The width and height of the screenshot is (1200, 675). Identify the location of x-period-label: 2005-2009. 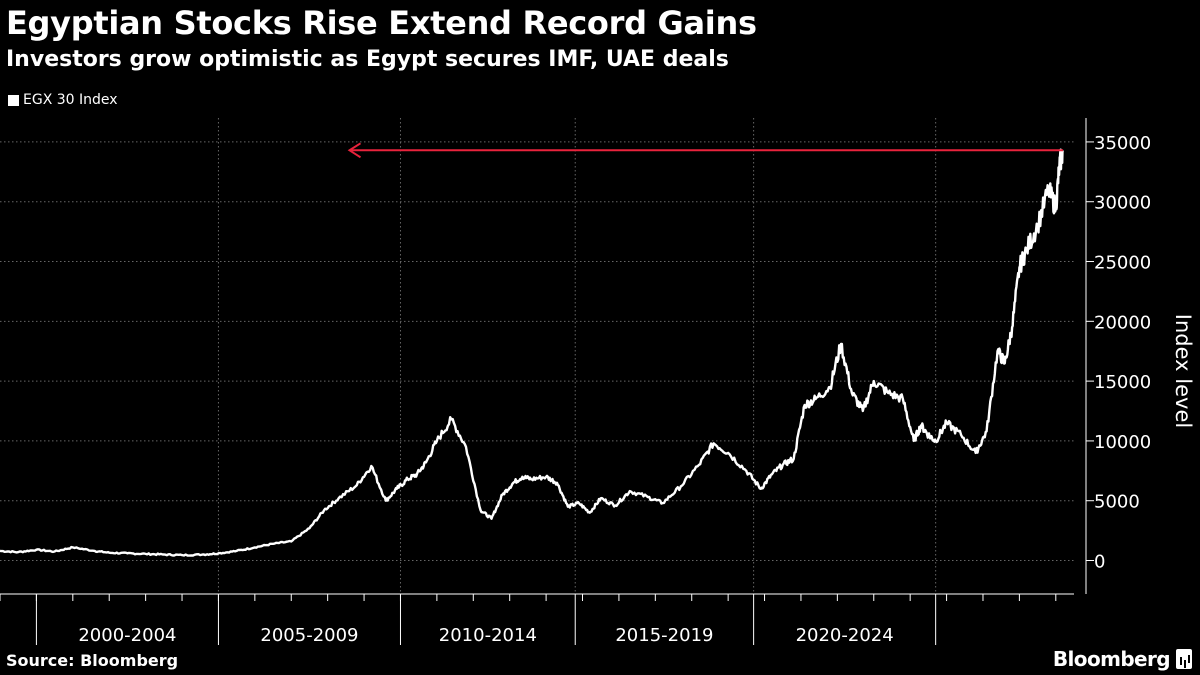
(309, 635).